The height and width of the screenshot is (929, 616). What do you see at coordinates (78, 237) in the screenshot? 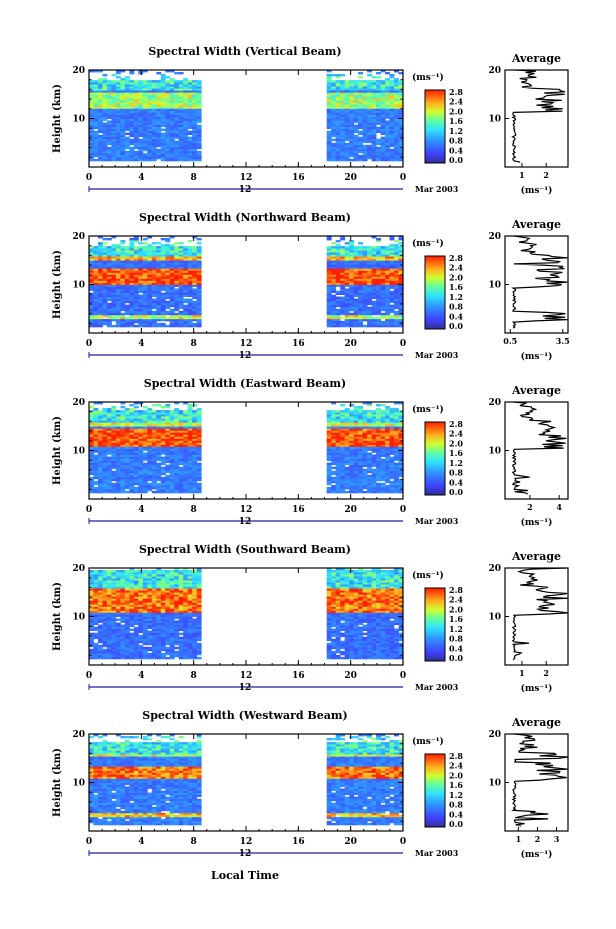
I see `y-tick-label: 20` at bounding box center [78, 237].